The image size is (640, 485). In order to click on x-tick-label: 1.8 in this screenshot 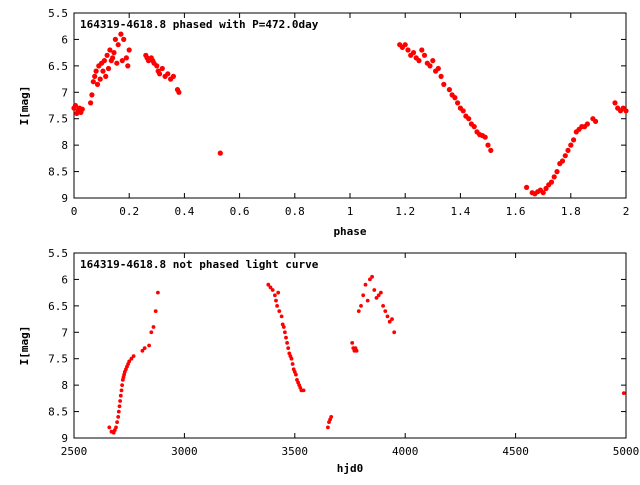, I will do `click(571, 211)`.